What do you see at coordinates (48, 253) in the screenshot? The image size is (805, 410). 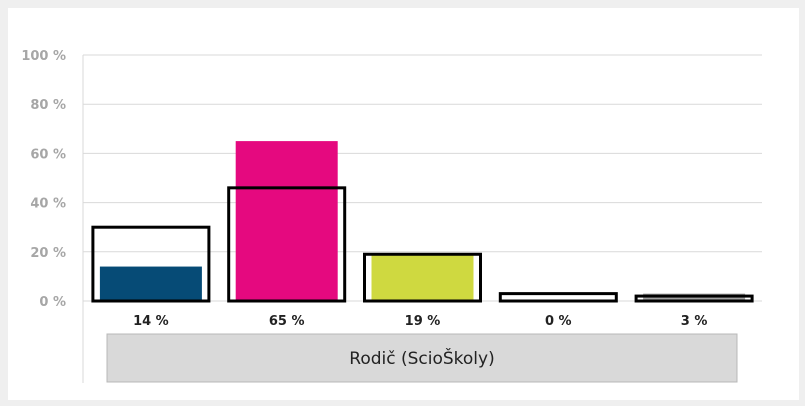 I see `y-tick-label: 20 %` at bounding box center [48, 253].